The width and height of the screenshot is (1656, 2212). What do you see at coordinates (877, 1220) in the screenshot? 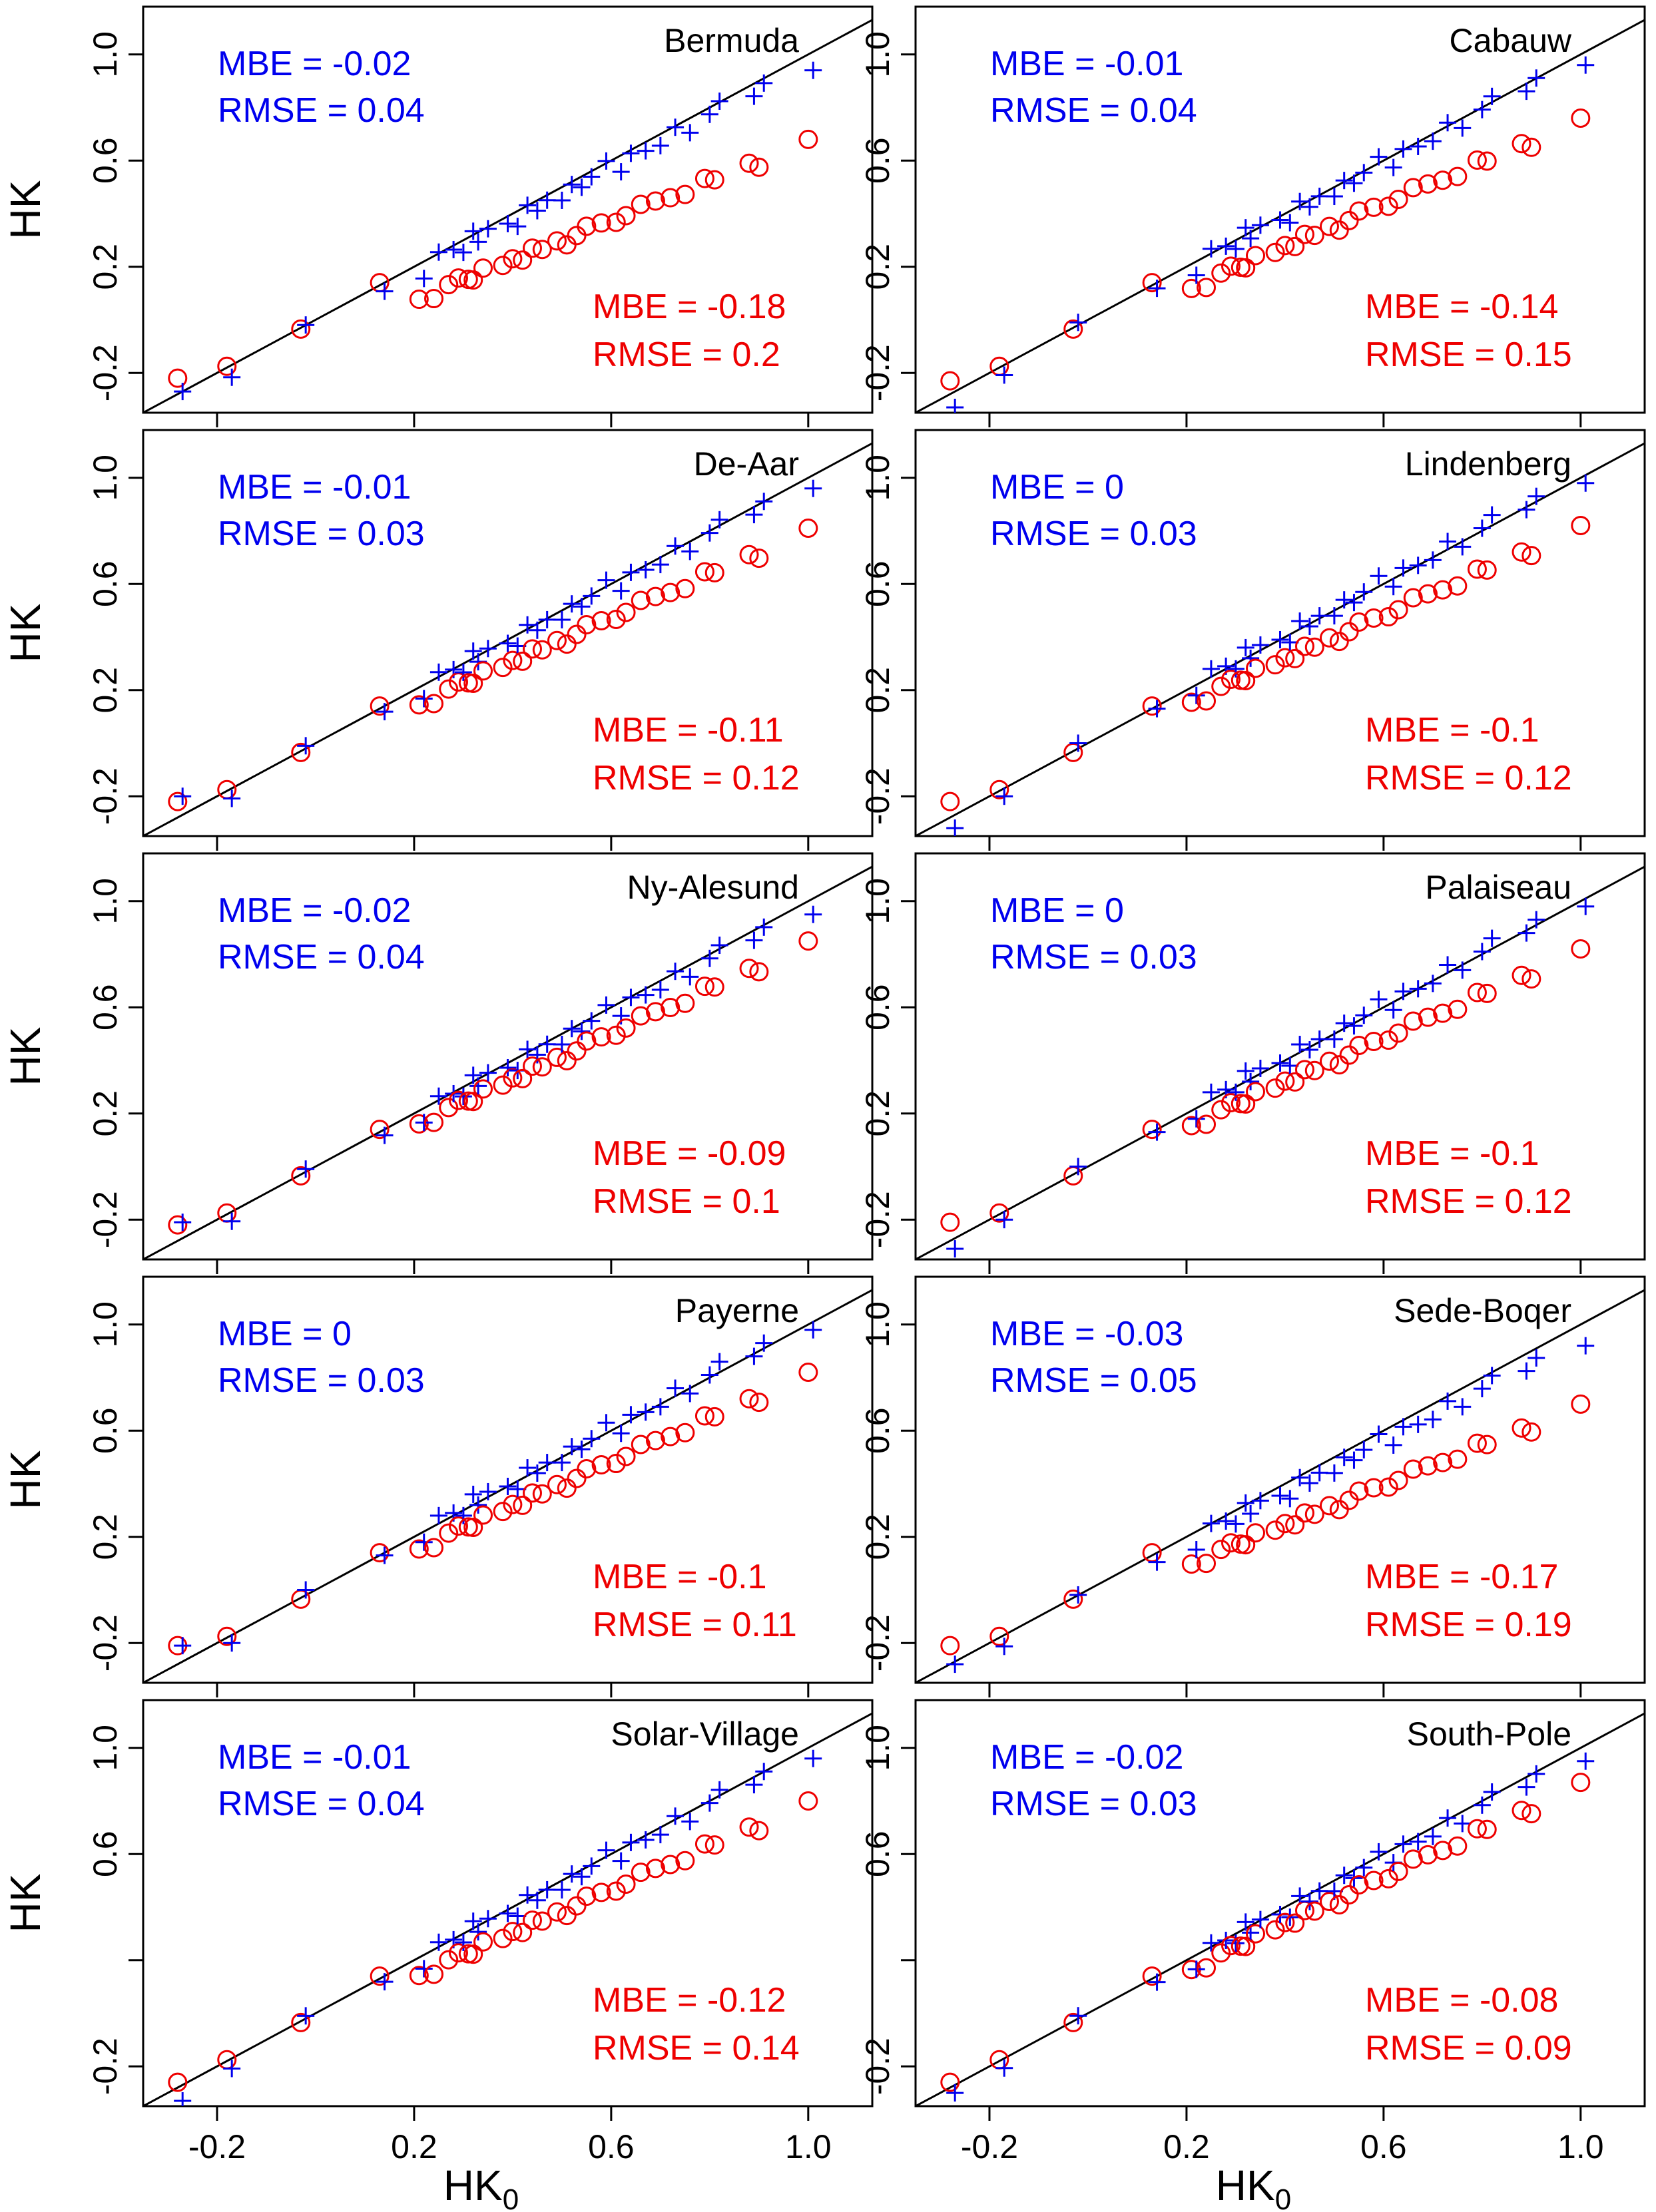
I see `y-tick-label: -0.2` at bounding box center [877, 1220].